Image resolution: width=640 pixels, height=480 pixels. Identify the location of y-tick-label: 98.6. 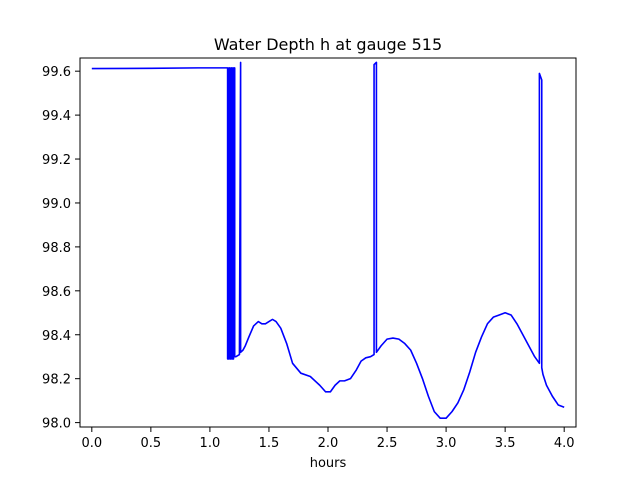
(56, 292).